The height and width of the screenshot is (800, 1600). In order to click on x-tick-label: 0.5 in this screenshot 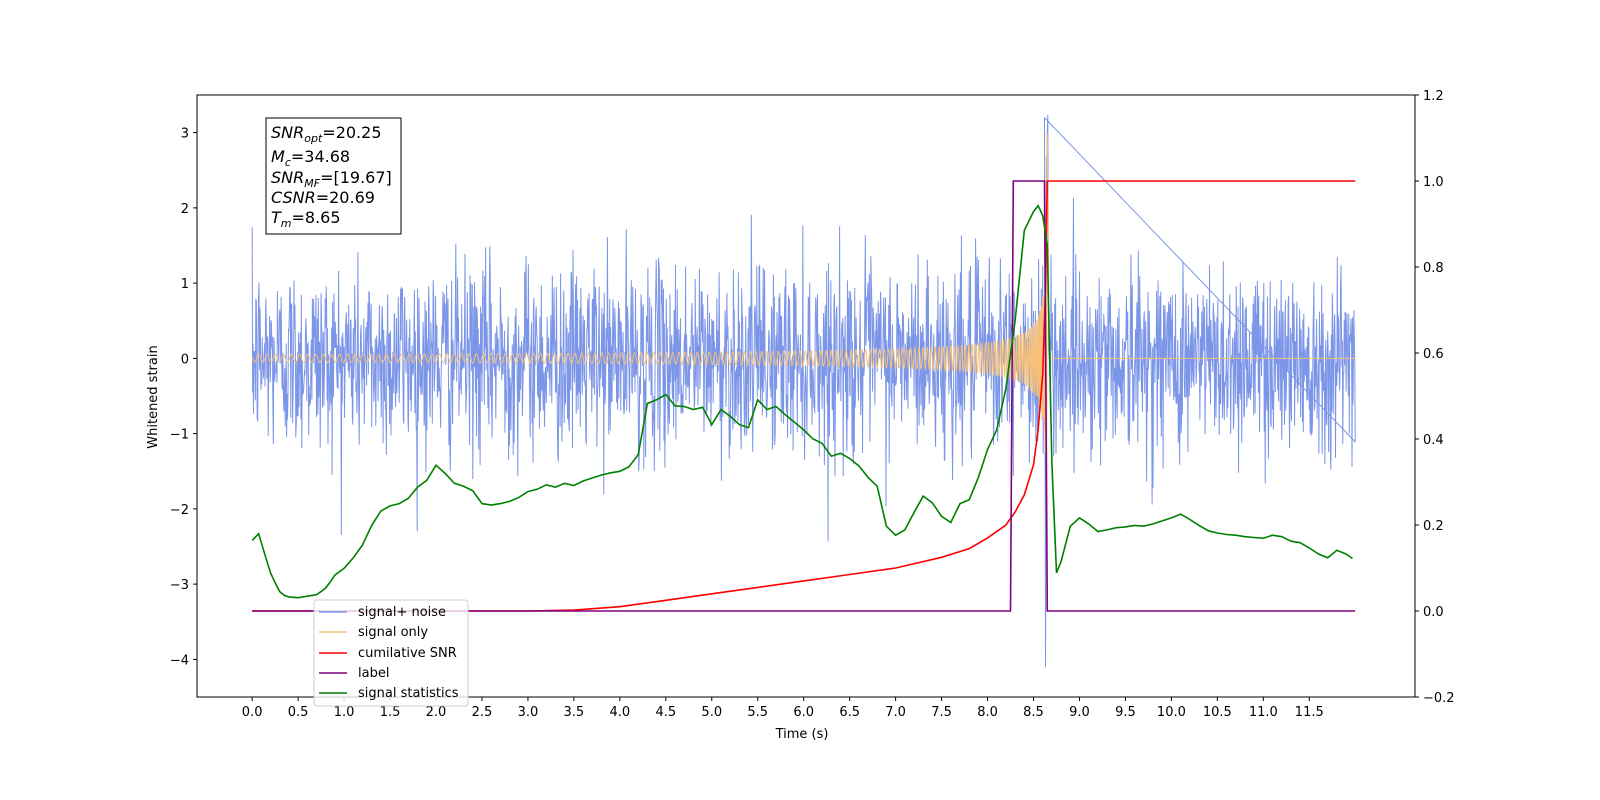, I will do `click(298, 712)`.